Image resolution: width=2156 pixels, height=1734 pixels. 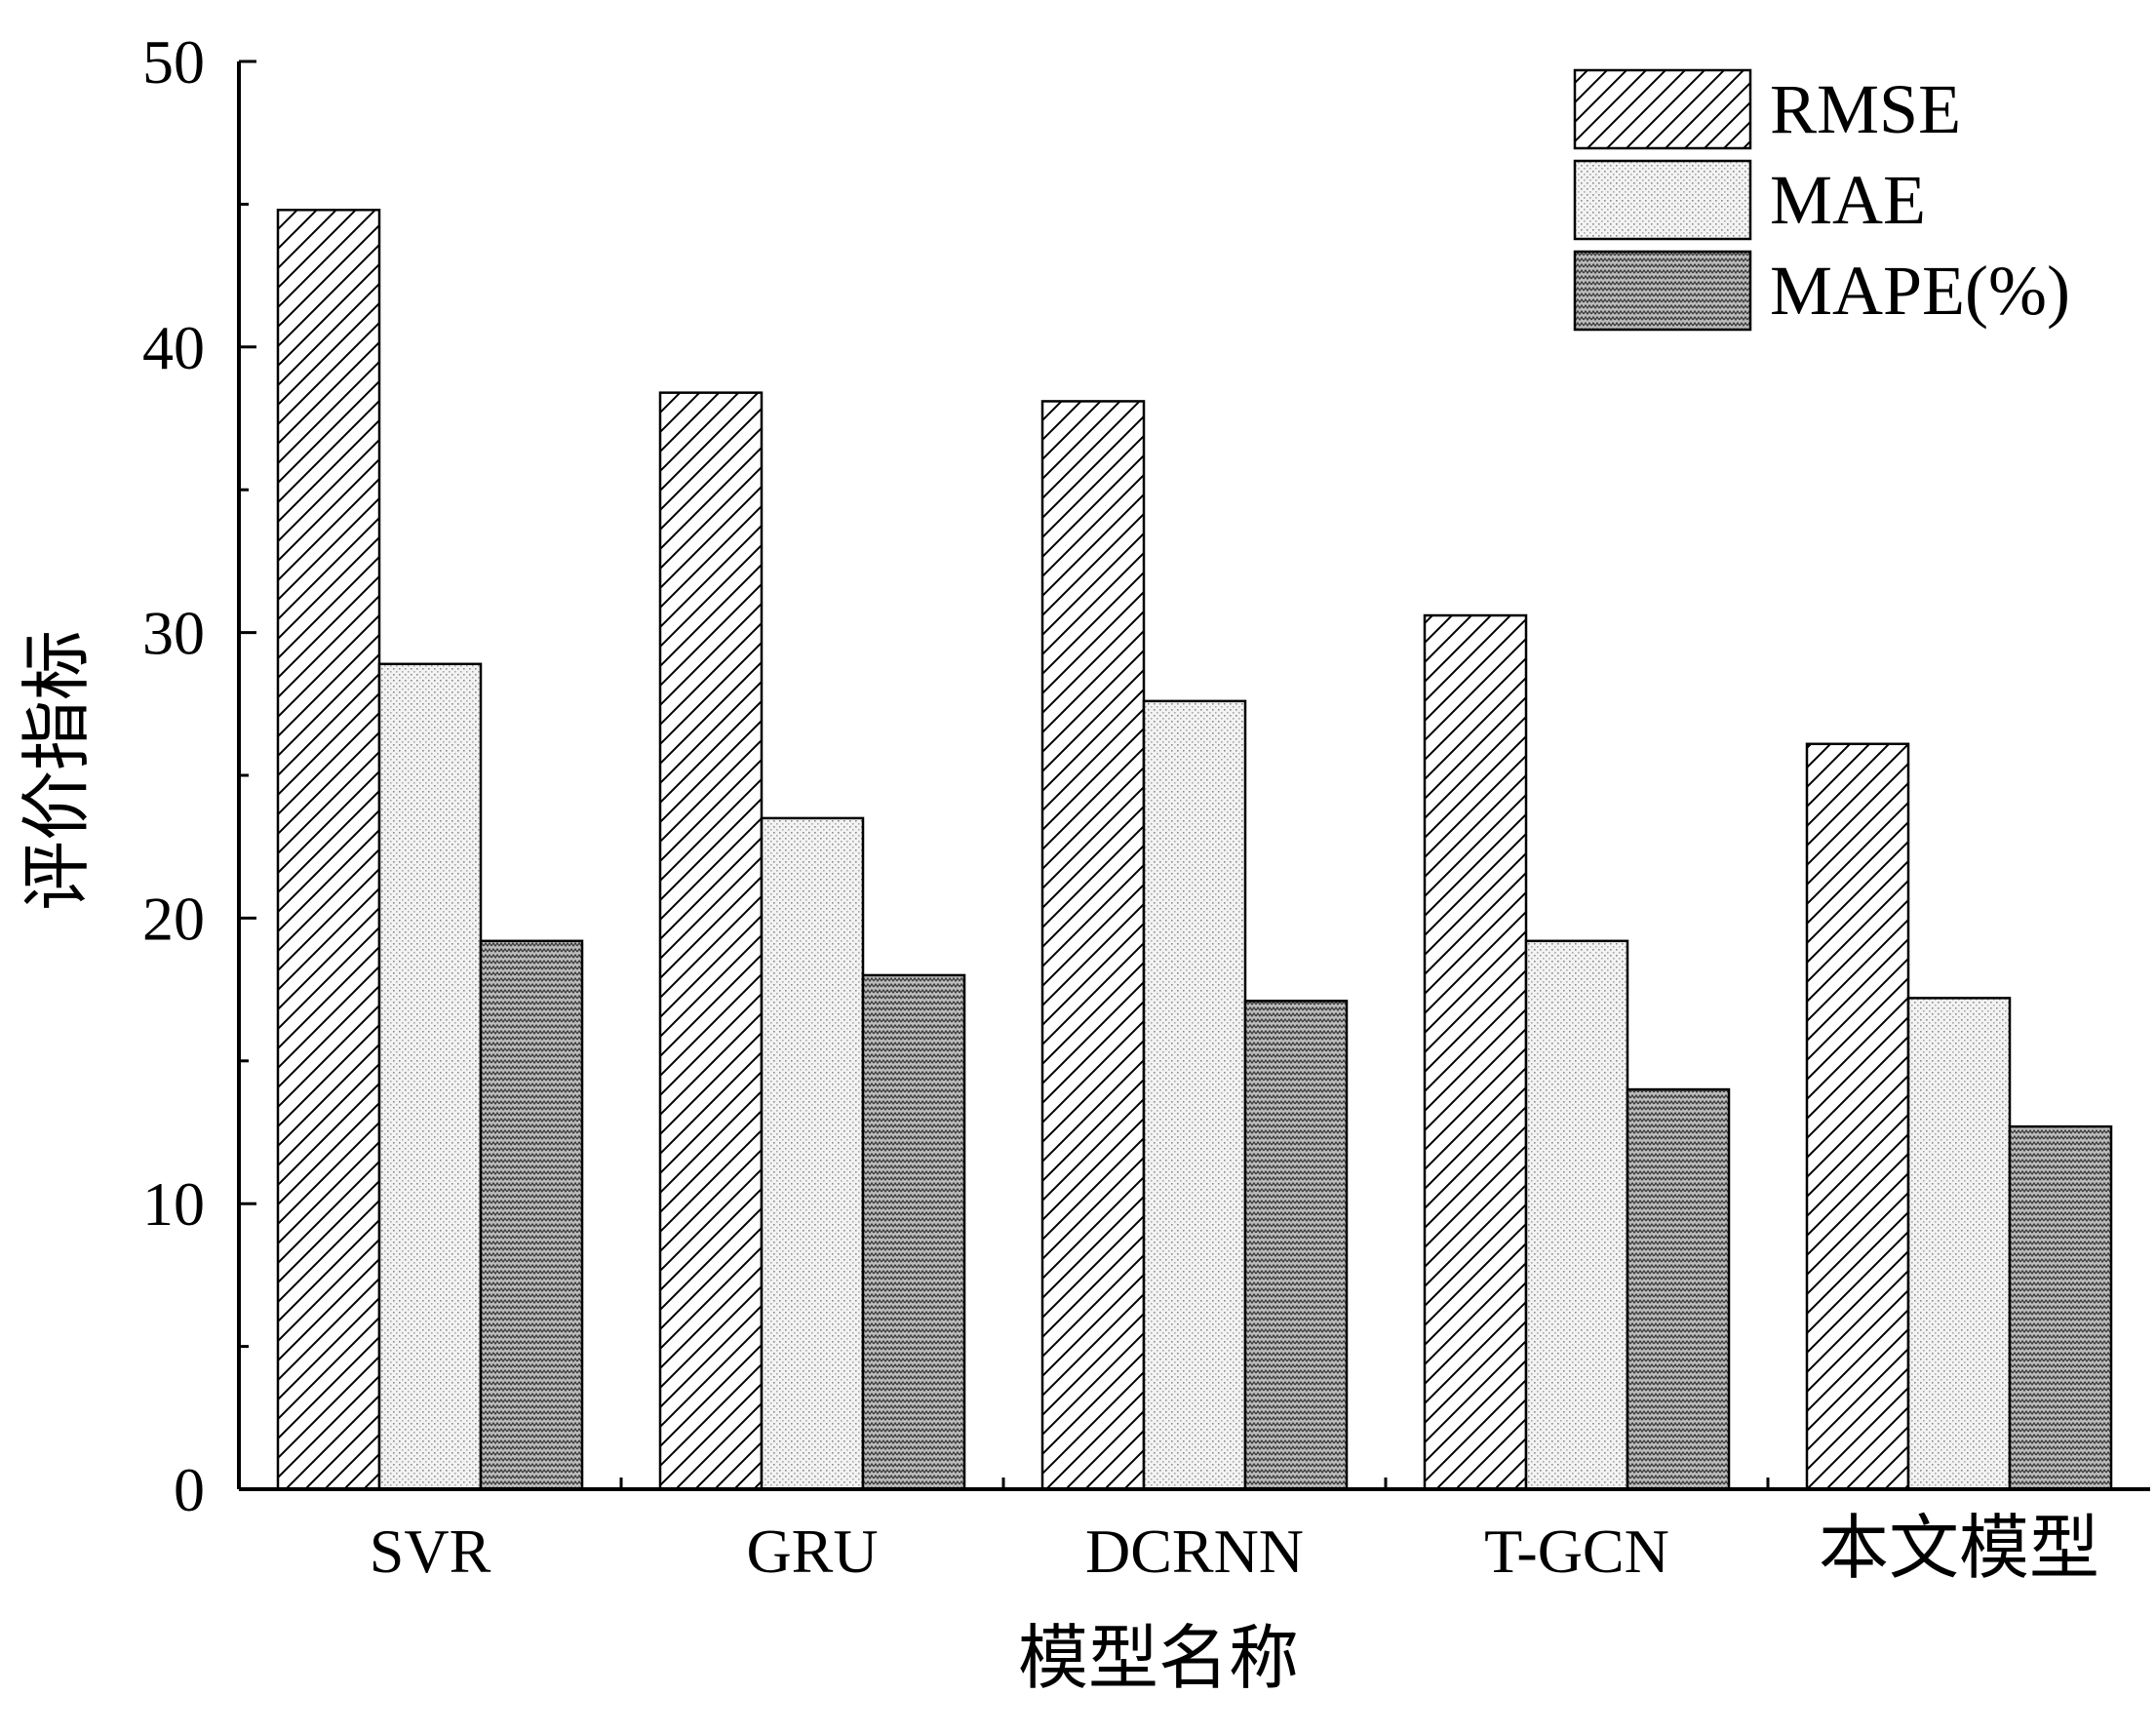 I want to click on y-axis-title: 评价指标, so click(x=57, y=771).